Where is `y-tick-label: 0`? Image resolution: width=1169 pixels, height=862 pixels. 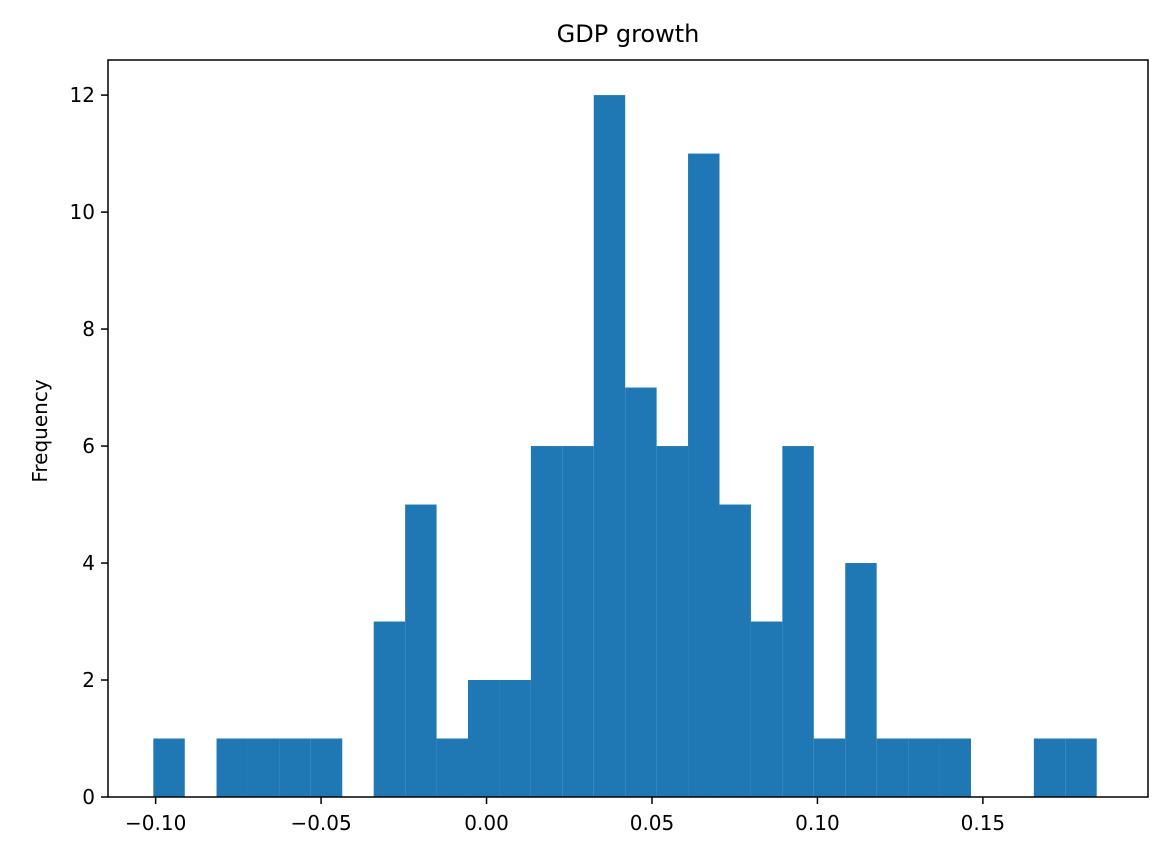
y-tick-label: 0 is located at coordinates (88, 797).